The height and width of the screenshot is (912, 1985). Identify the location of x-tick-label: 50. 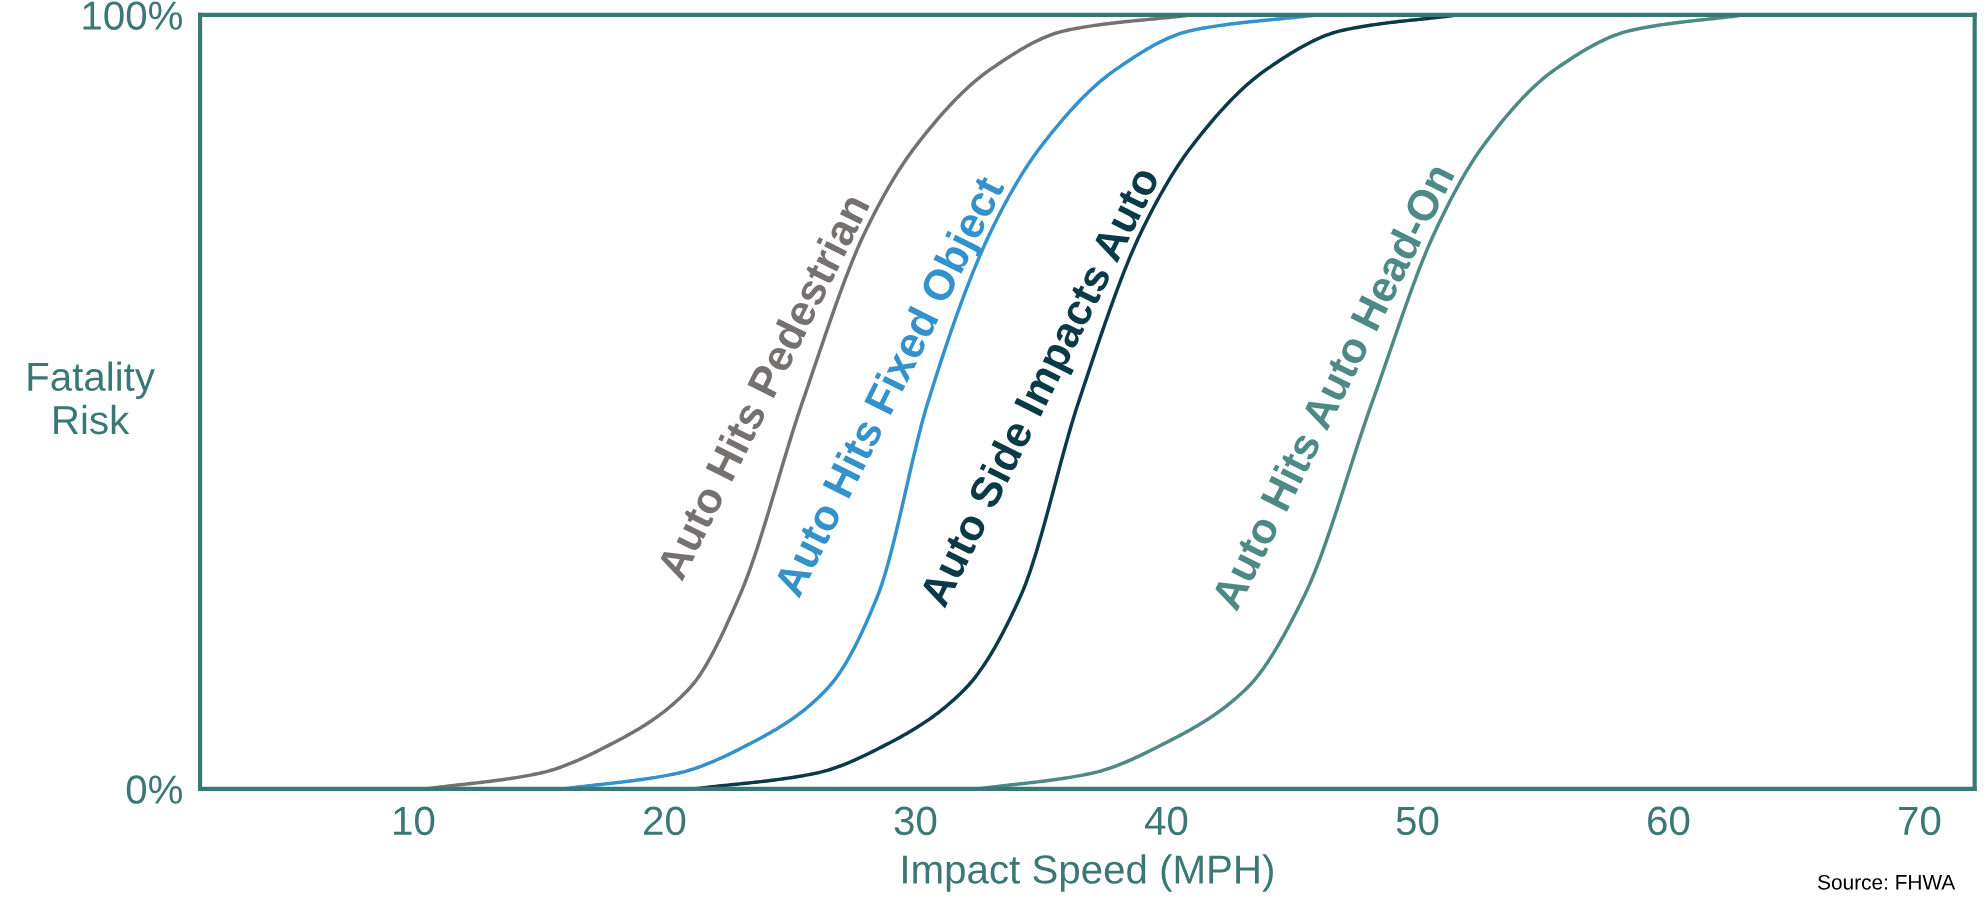
(1417, 821).